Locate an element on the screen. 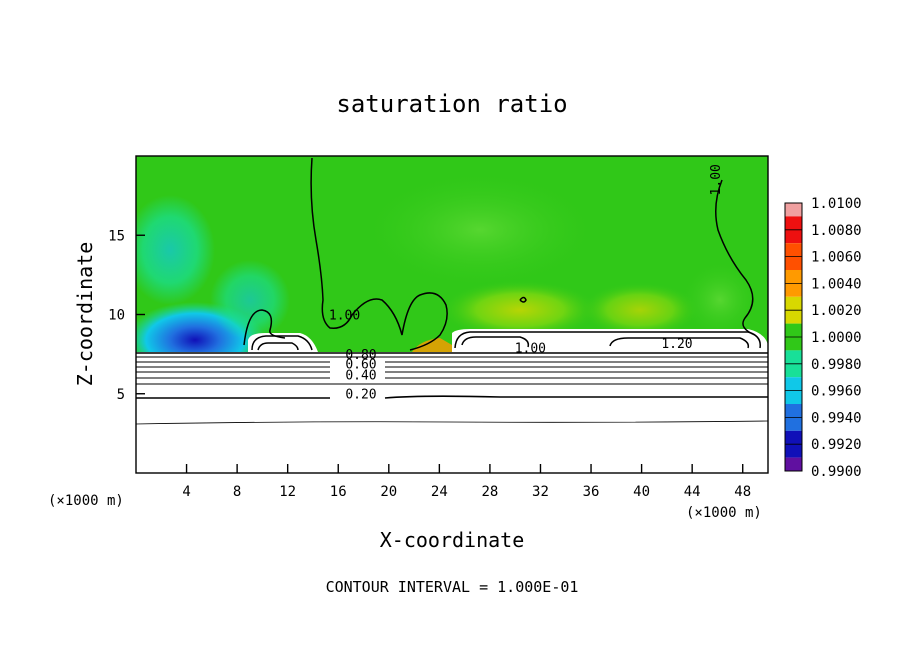 The width and height of the screenshot is (904, 654). contour-100-left is located at coordinates (264, 327).